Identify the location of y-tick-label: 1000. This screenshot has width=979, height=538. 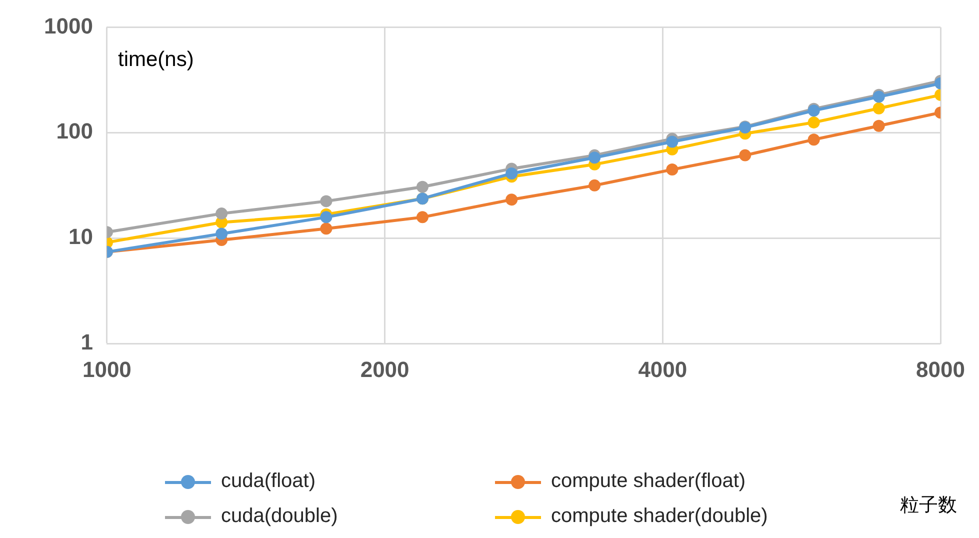
(68, 25).